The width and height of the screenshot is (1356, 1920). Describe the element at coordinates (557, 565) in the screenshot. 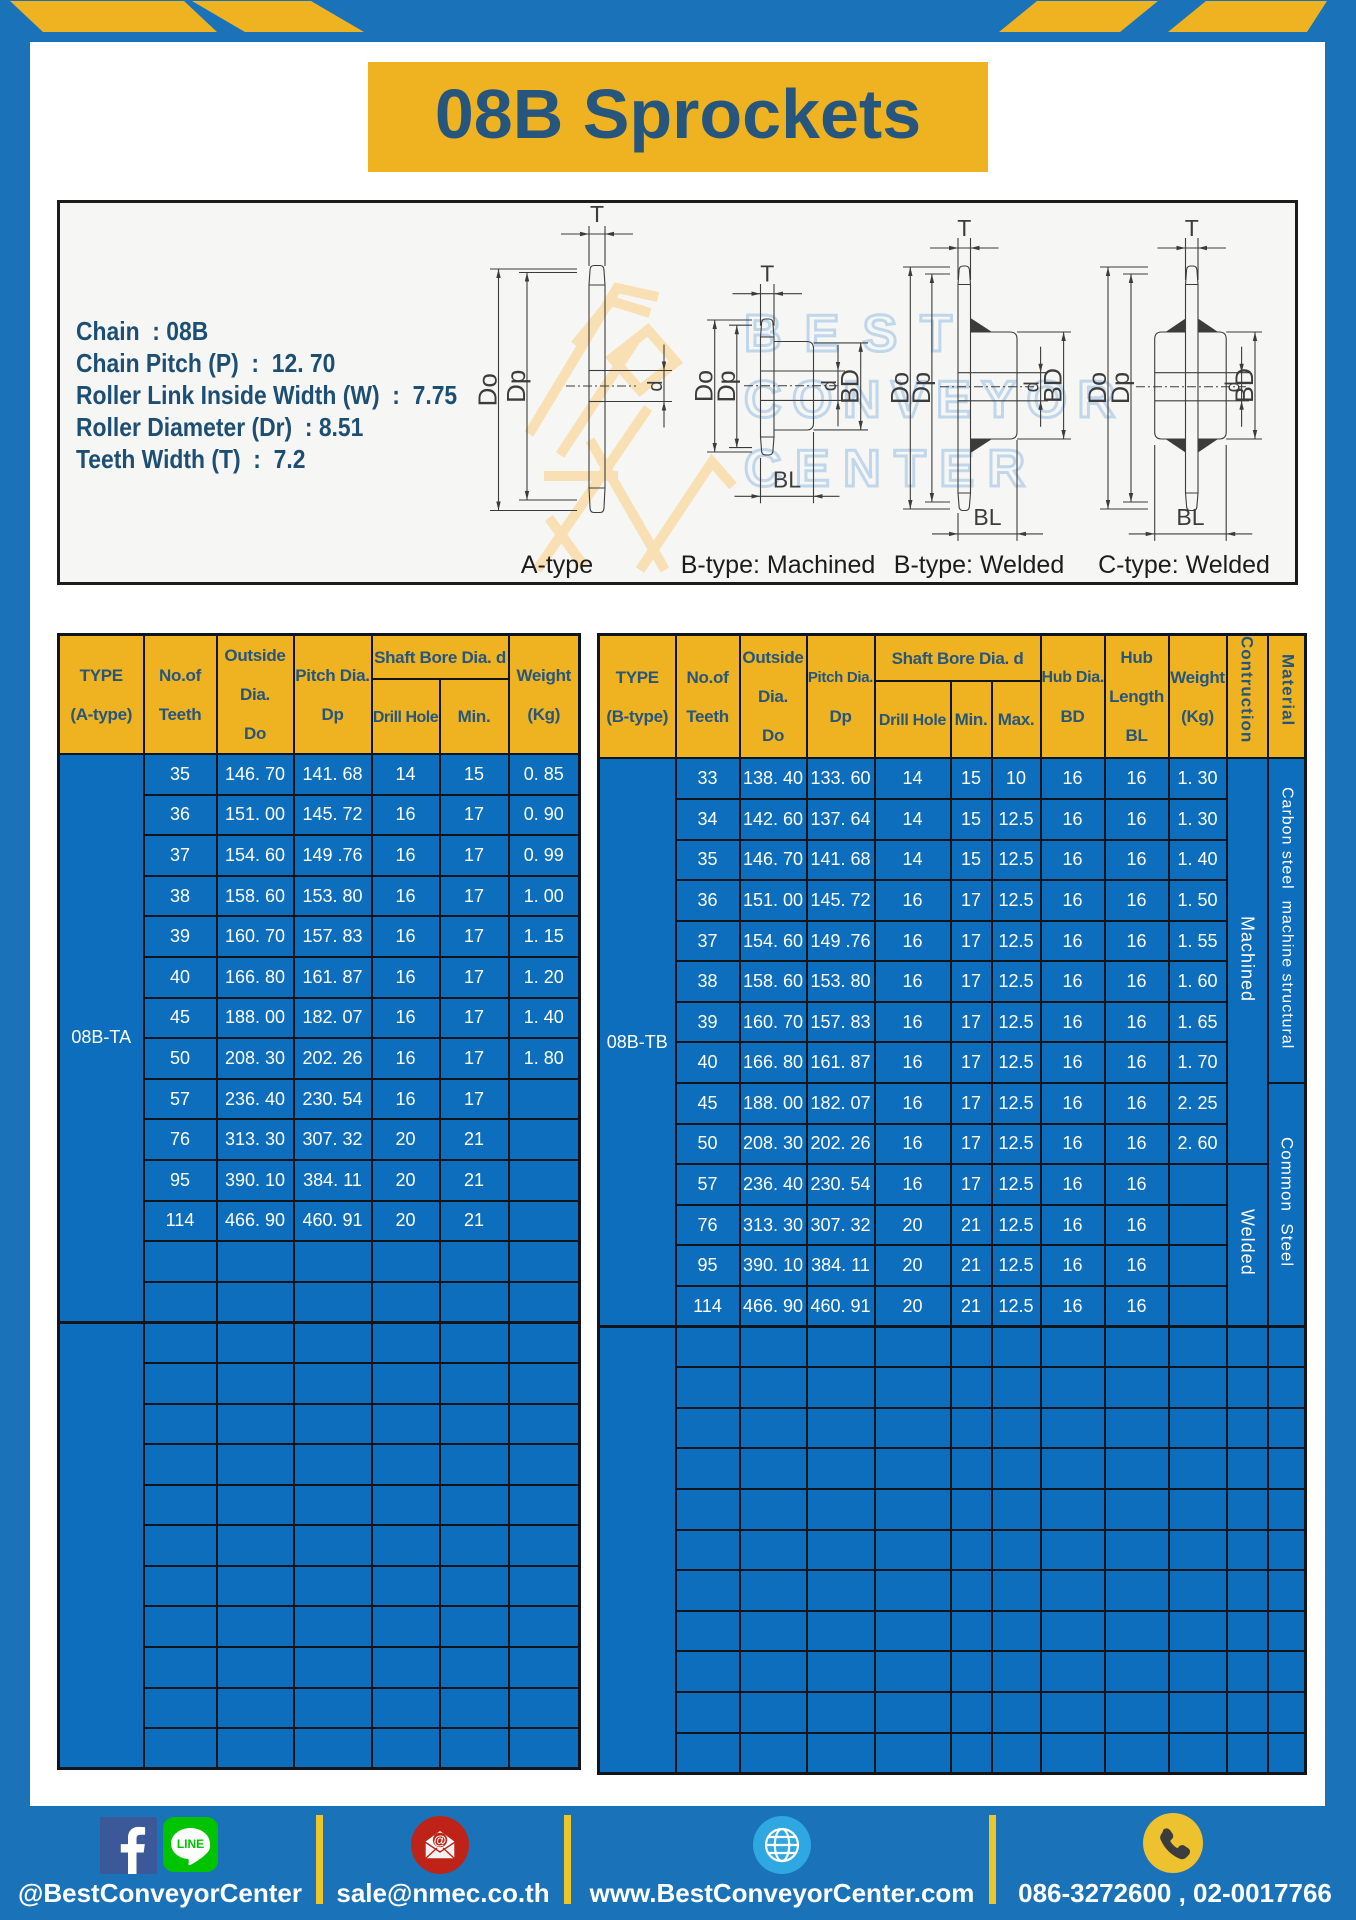

I see `svg-text: A-type` at that location.